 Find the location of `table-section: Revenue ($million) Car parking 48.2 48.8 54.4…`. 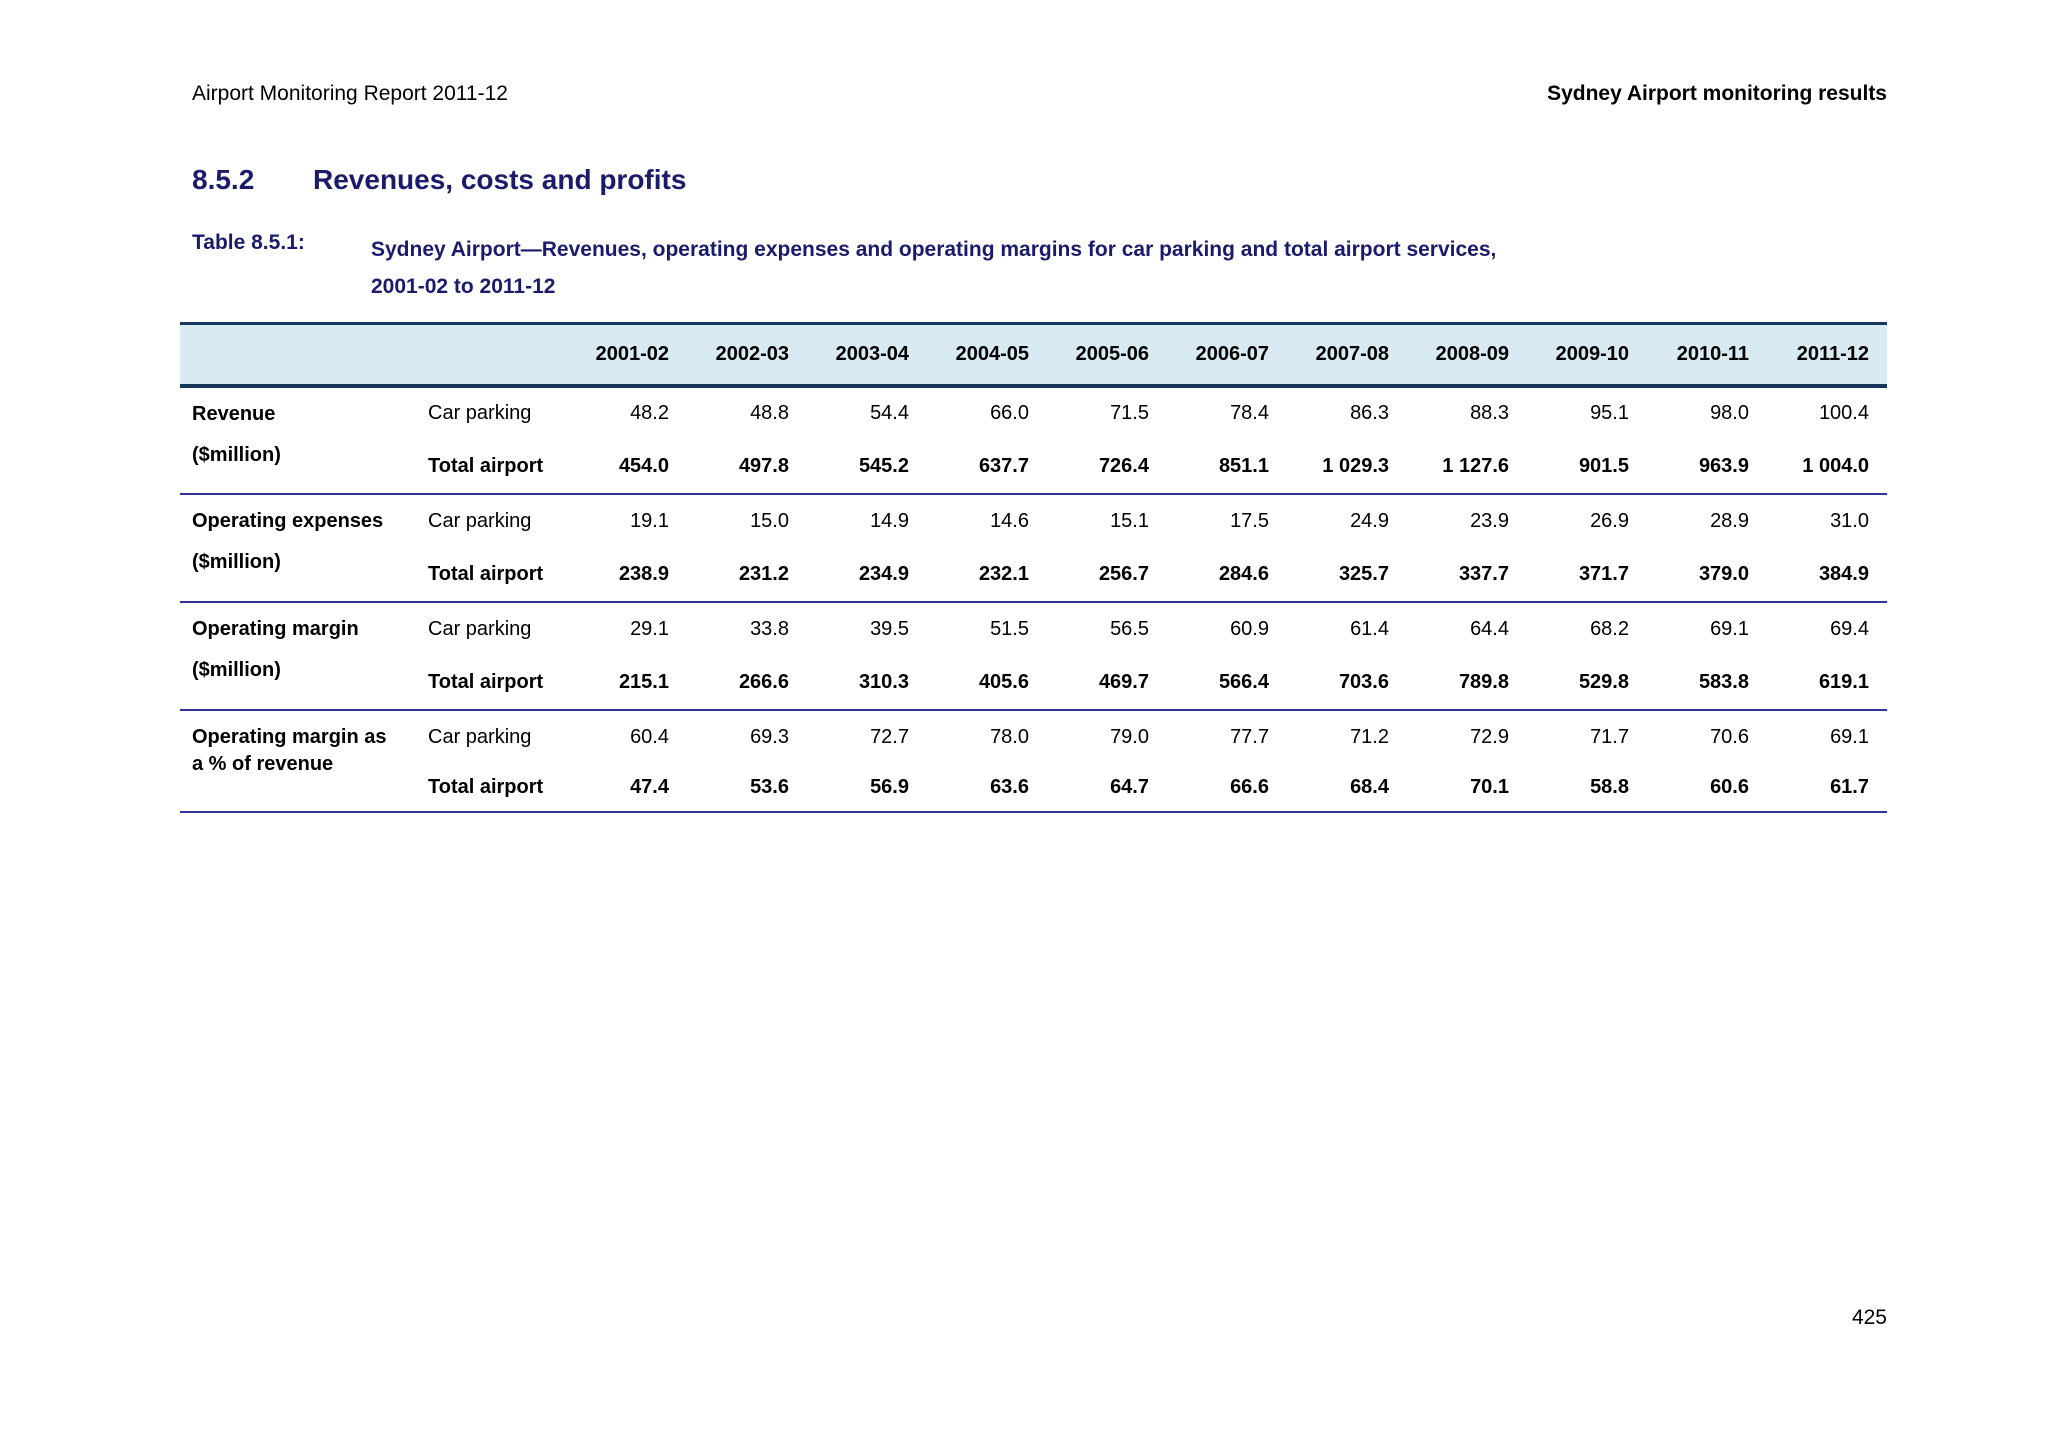

table-section: Revenue ($million) Car parking 48.2 48.8 54.4… is located at coordinates (1033, 440).